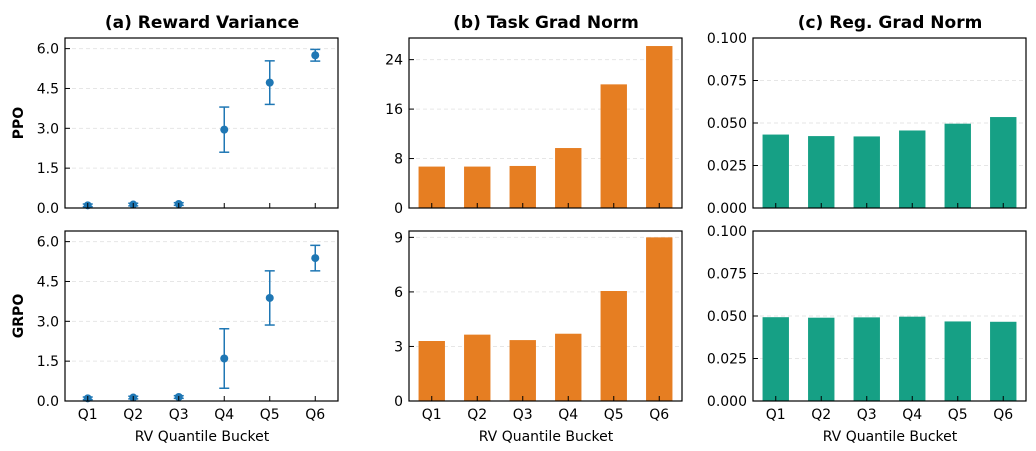  Describe the element at coordinates (19, 316) in the screenshot. I see `row-label-grpo: GRPO` at that location.